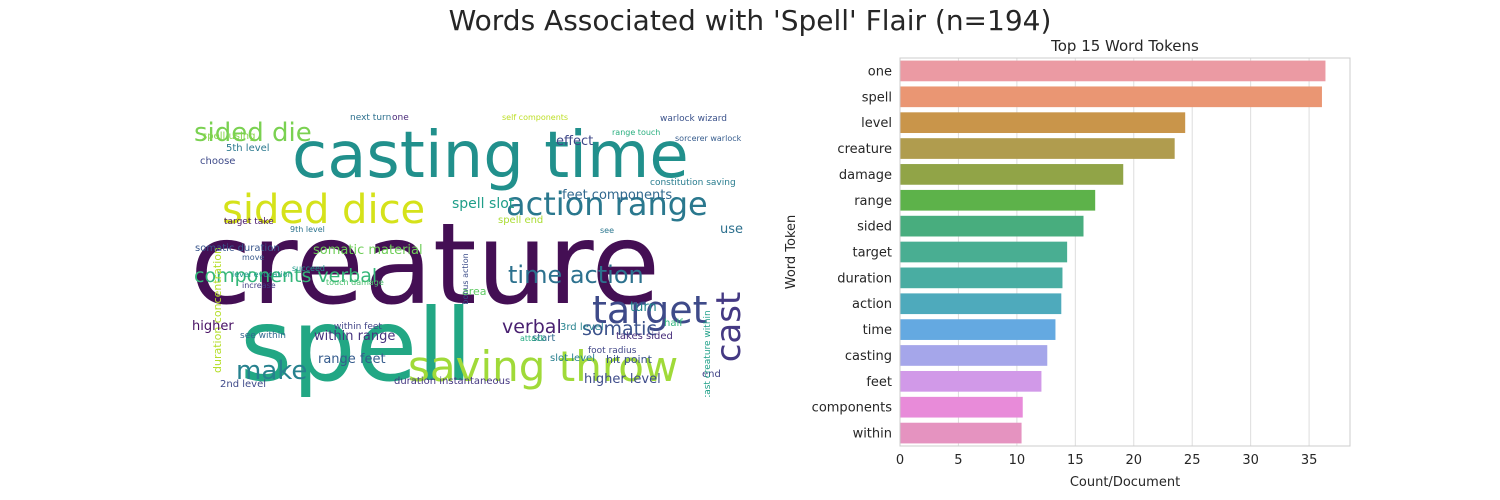  I want to click on word-cloud-term: components verbal, so click(285, 276).